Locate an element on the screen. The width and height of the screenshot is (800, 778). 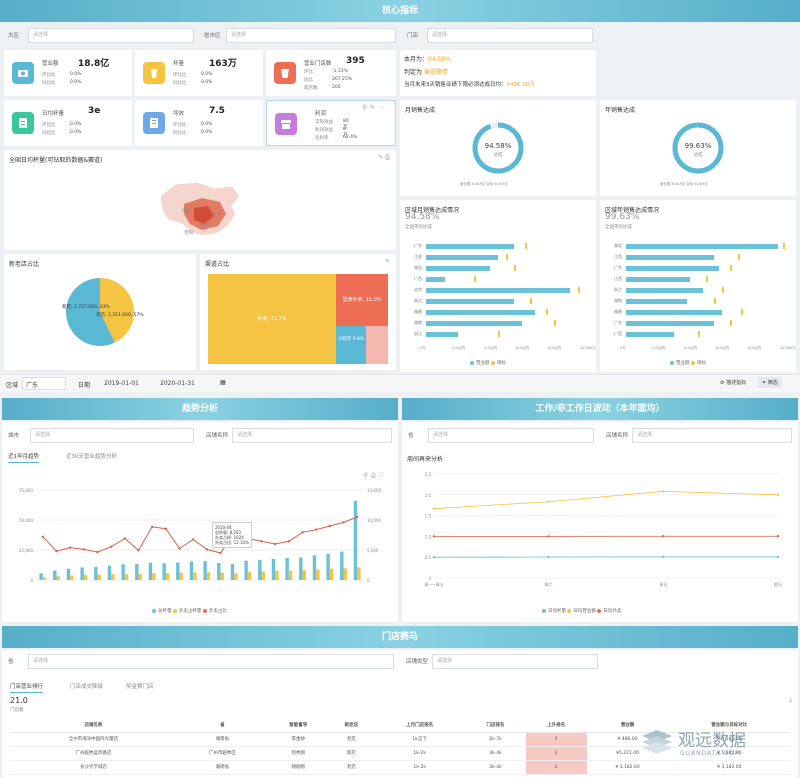
treemap-block is located at coordinates (377, 345).